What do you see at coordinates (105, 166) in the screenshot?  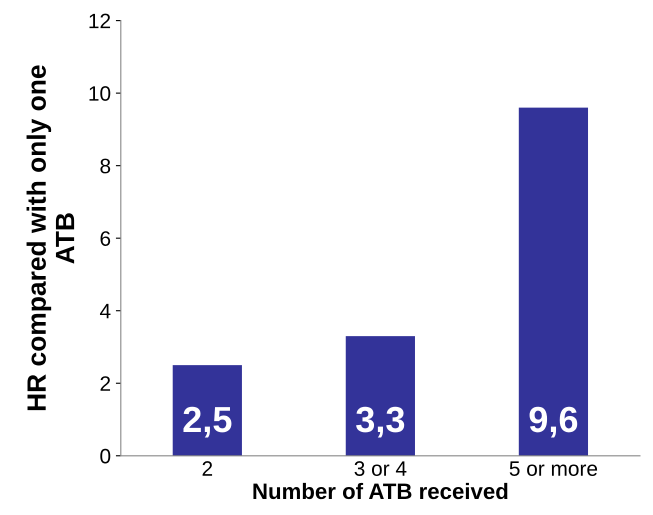 I see `y-tick-label: 8` at bounding box center [105, 166].